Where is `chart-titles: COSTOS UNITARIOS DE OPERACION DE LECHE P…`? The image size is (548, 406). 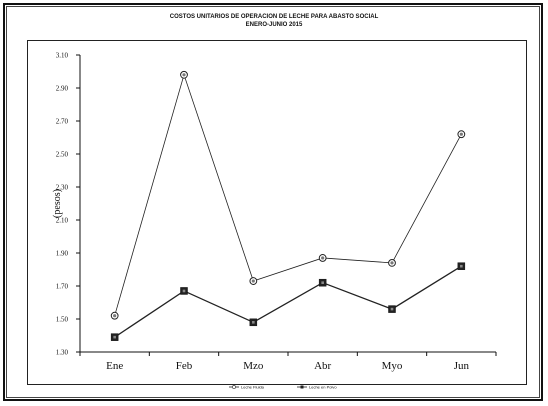
chart-titles: COSTOS UNITARIOS DE OPERACION DE LECHE P… is located at coordinates (274, 21).